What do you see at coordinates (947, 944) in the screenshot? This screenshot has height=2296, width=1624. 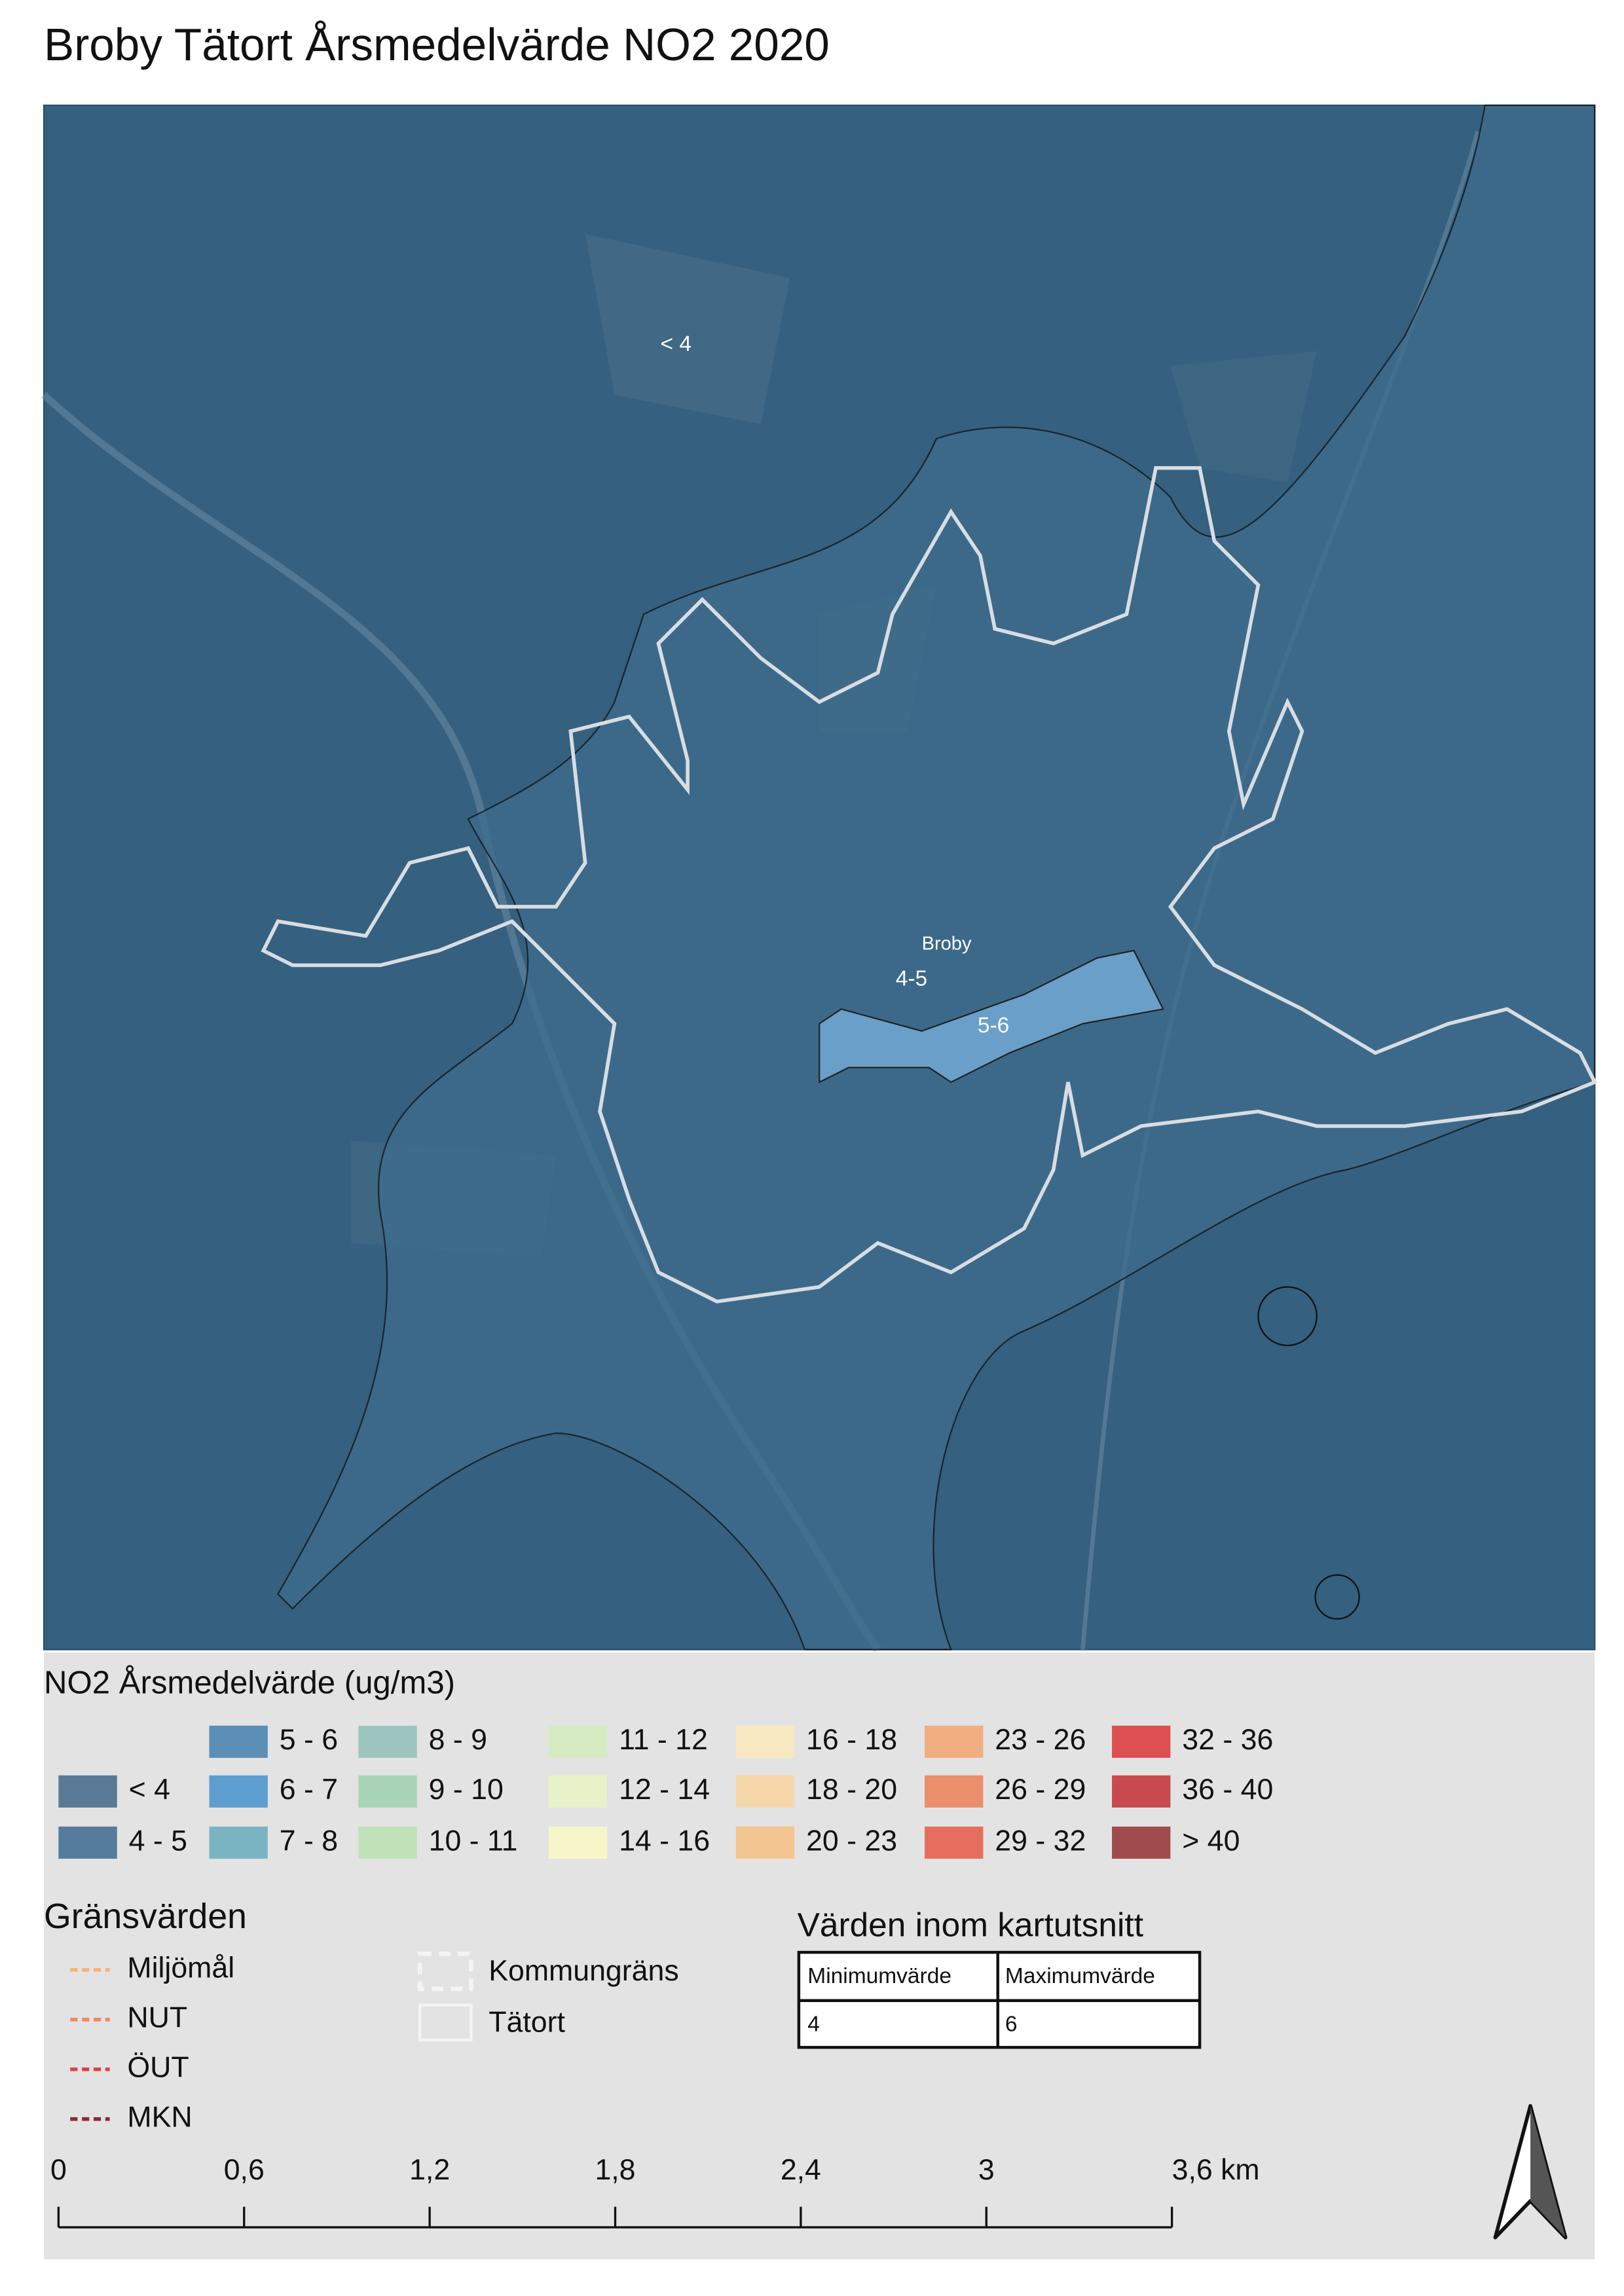 I see `map-label: Broby` at bounding box center [947, 944].